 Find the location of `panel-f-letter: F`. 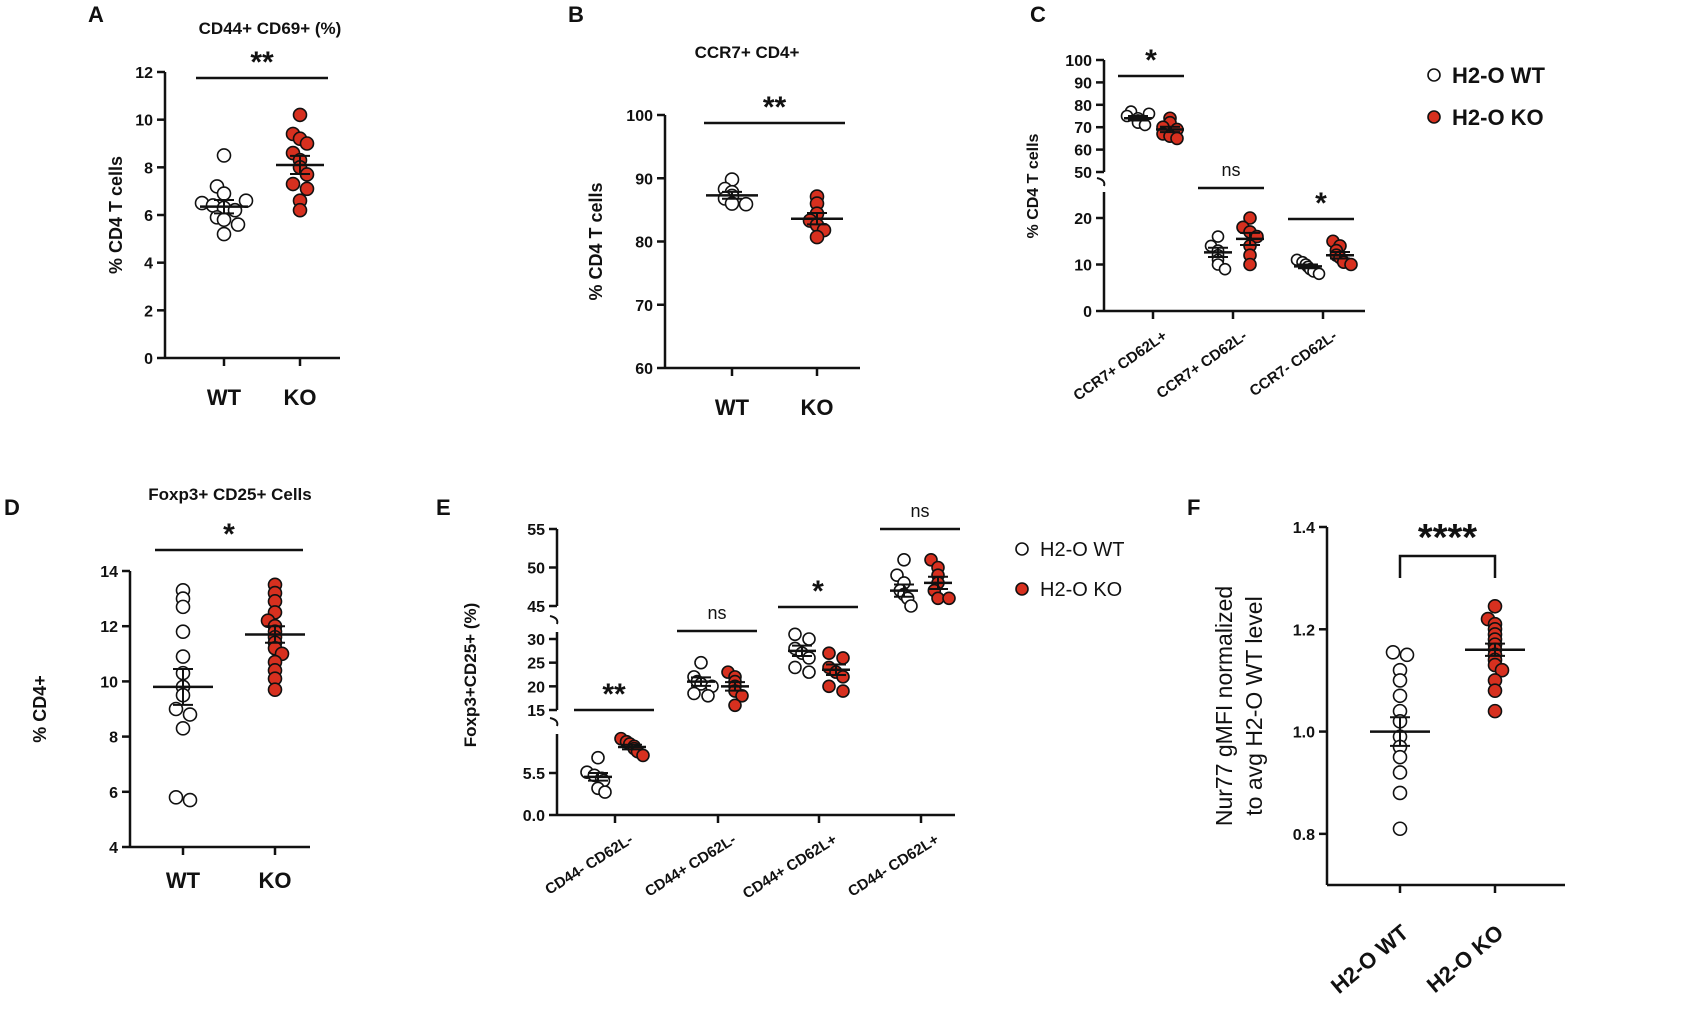

panel-f-letter: F is located at coordinates (1193, 507).